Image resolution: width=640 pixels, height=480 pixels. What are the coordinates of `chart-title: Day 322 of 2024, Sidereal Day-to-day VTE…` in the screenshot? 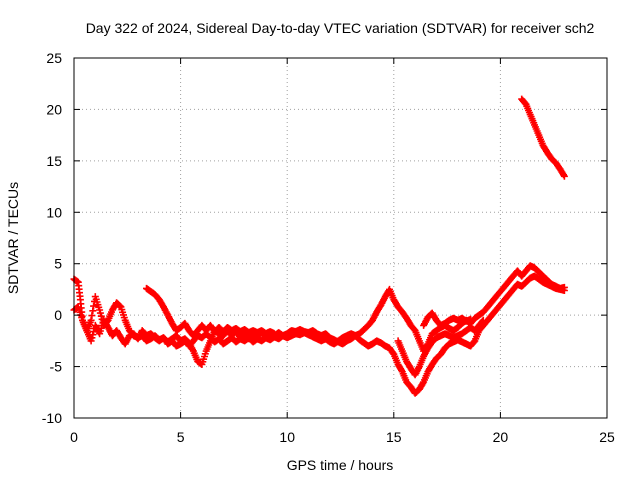 It's located at (340, 28).